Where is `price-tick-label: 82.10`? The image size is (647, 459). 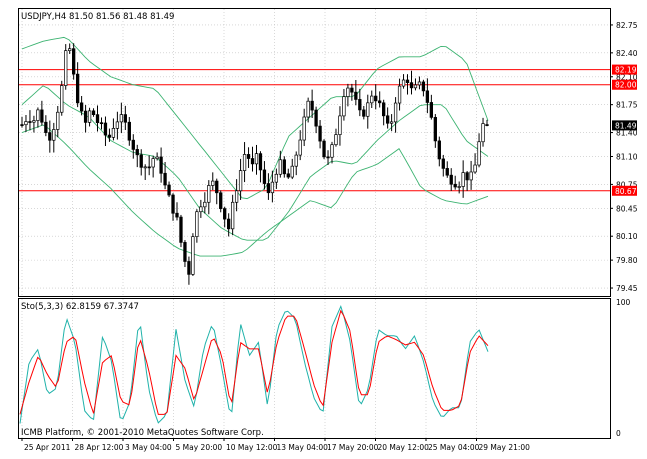
price-tick-label: 82.10 is located at coordinates (627, 77).